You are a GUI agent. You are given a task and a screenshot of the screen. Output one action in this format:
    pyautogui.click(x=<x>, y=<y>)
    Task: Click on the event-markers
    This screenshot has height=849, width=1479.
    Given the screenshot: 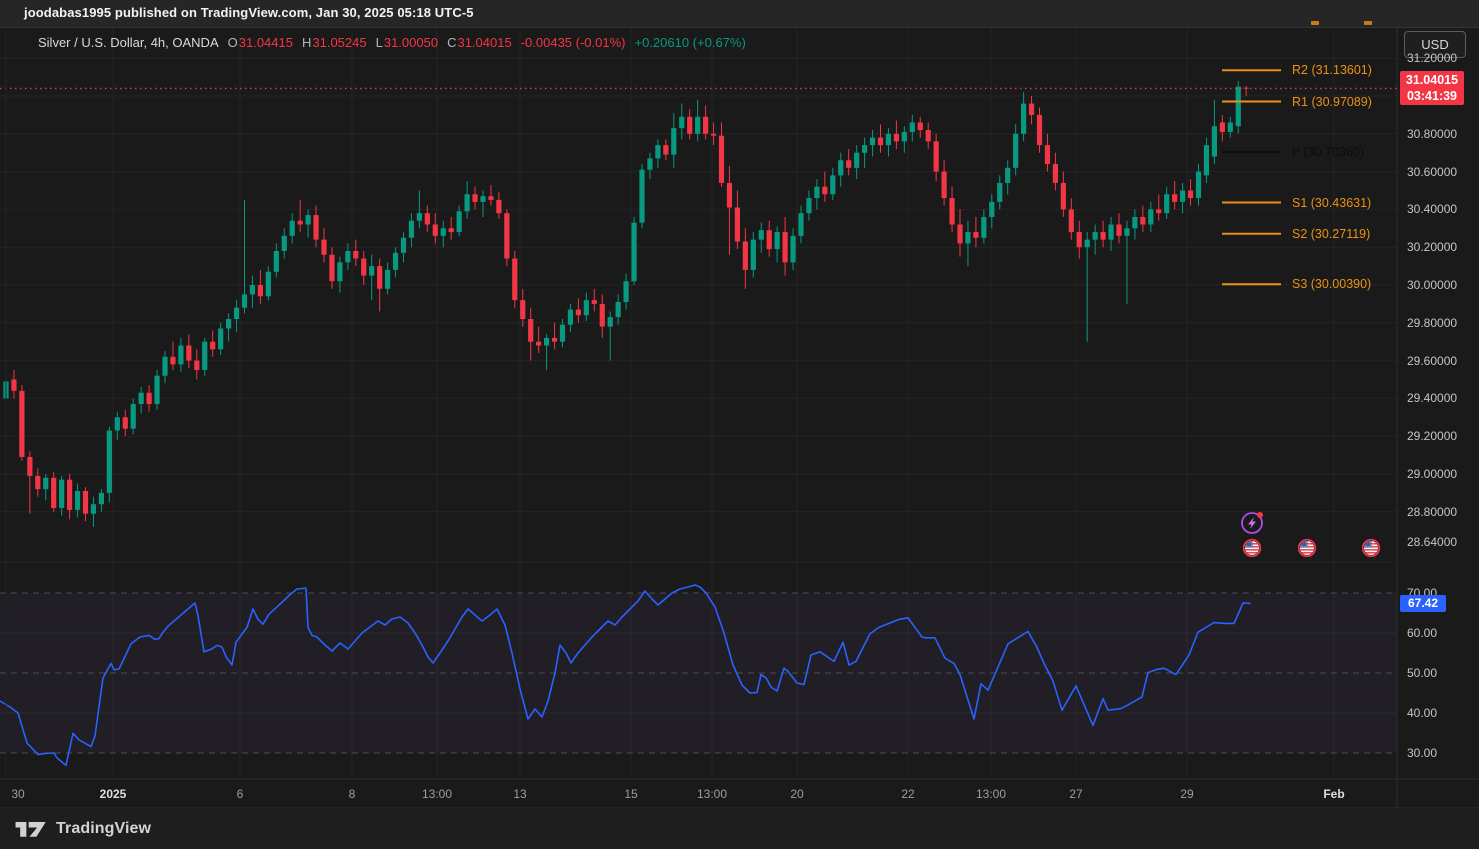 What is the action you would take?
    pyautogui.click(x=1311, y=535)
    